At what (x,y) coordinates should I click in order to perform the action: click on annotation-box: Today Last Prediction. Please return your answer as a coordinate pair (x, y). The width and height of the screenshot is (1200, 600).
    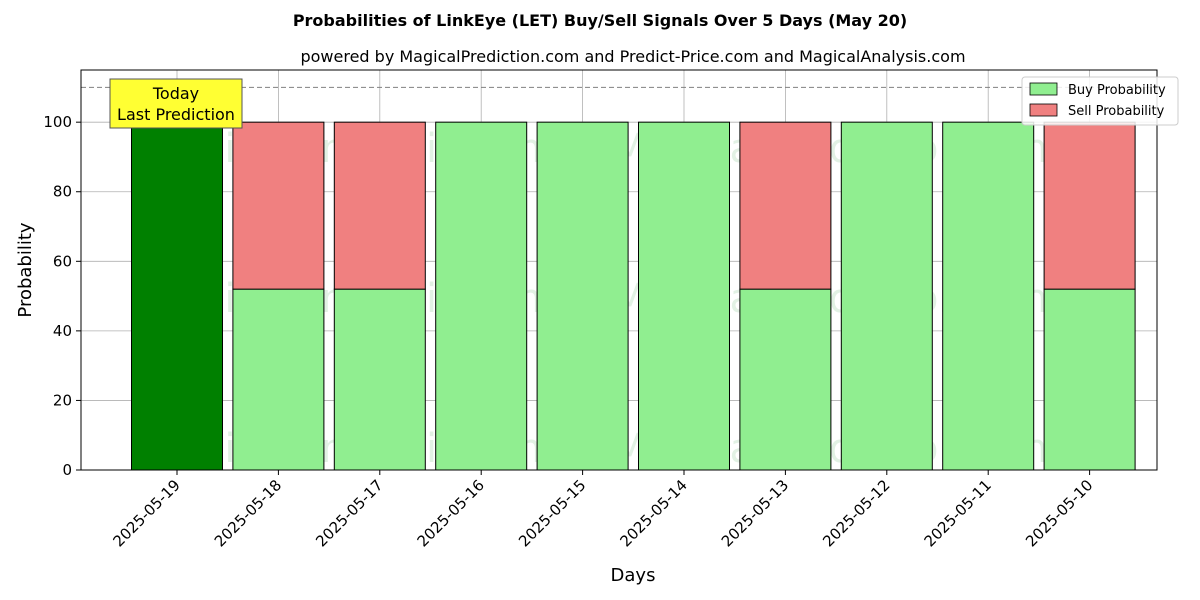
    Looking at the image, I should click on (176, 103).